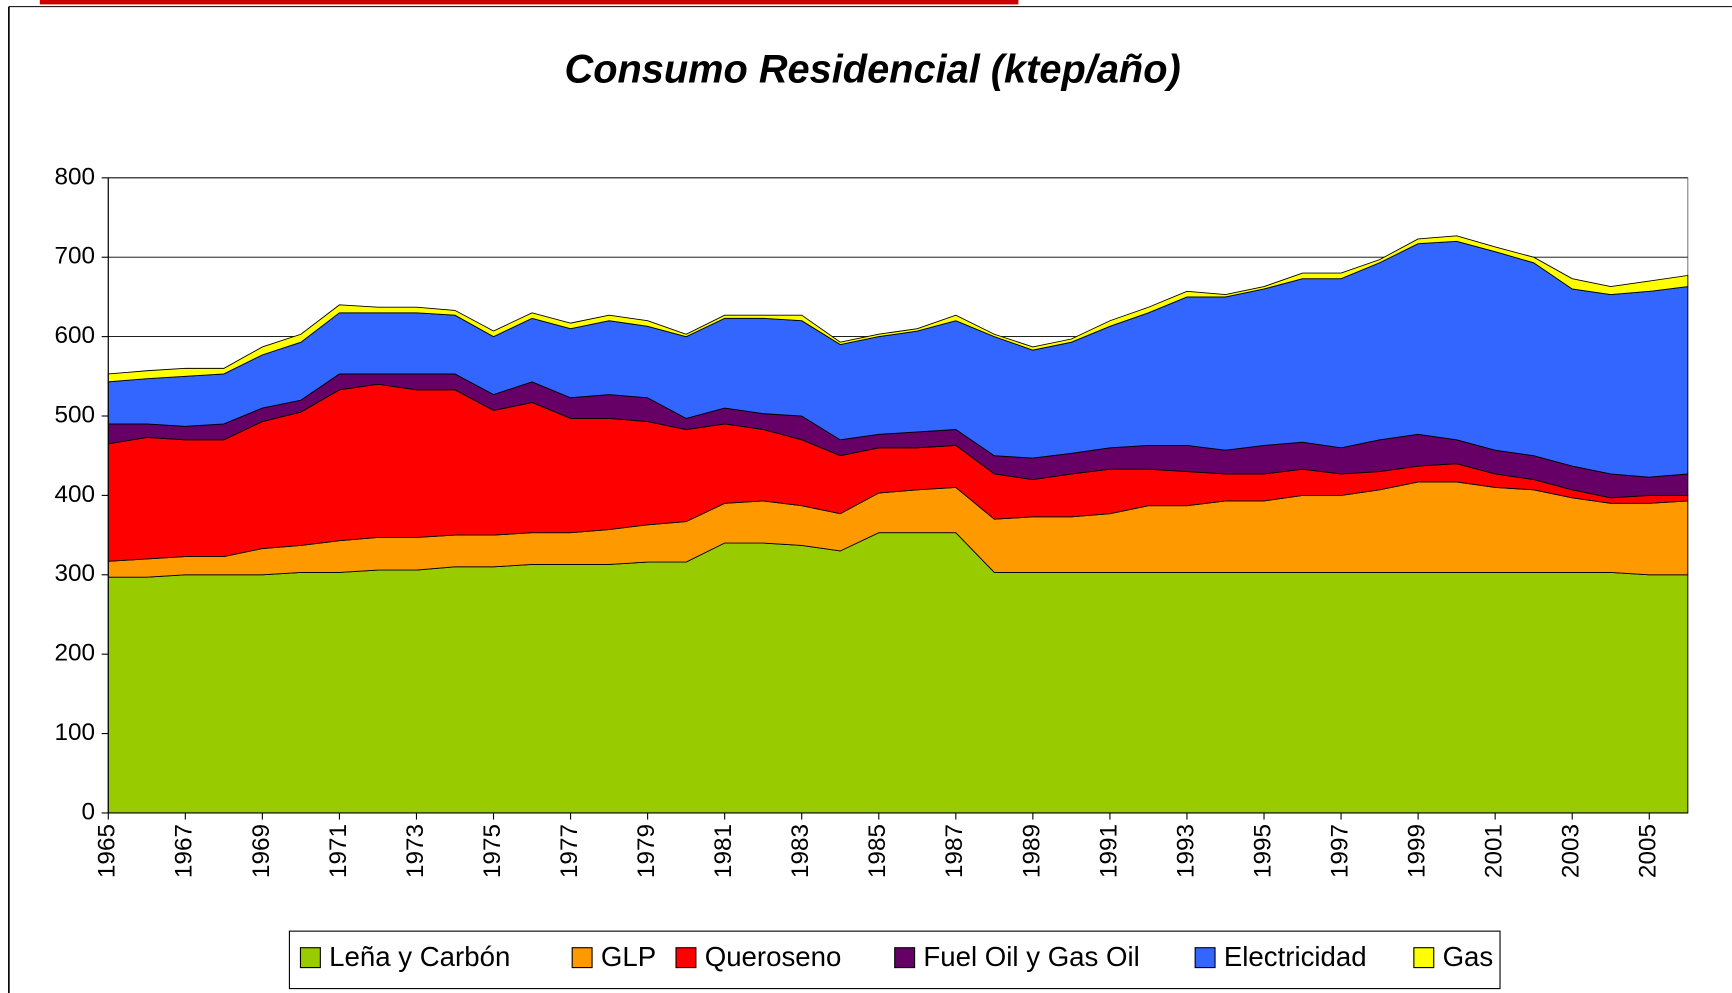 This screenshot has width=1732, height=993. I want to click on x-tick-label: 1997, so click(1339, 851).